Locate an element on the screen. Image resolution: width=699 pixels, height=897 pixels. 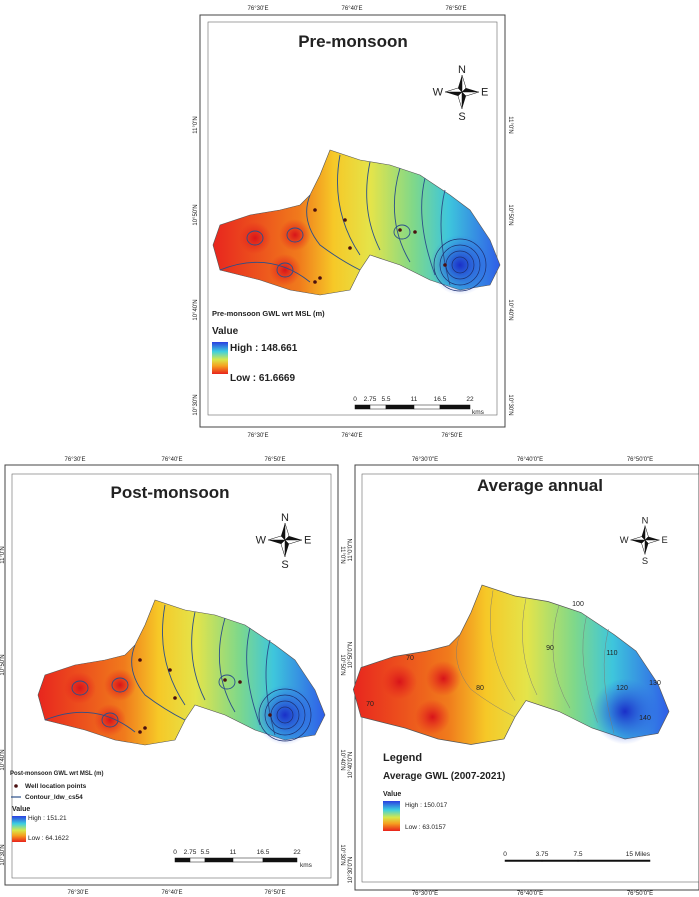
gwl-surface is located at coordinates (356, 222).